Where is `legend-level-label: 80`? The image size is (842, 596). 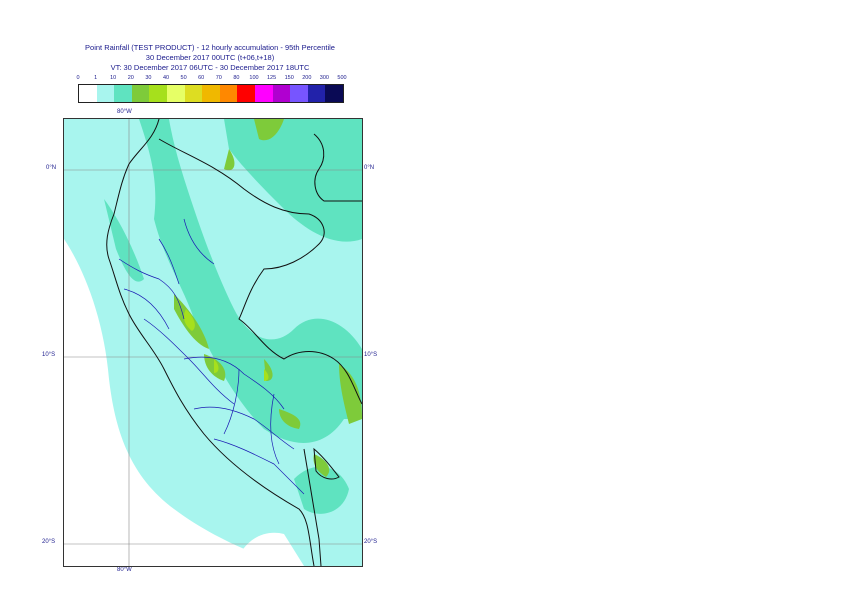 legend-level-label: 80 is located at coordinates (236, 78).